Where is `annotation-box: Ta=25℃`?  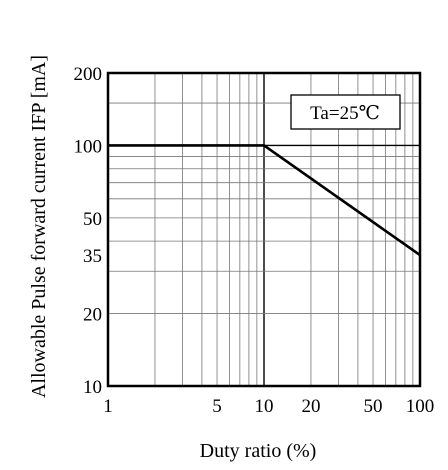
annotation-box: Ta=25℃ is located at coordinates (345, 112).